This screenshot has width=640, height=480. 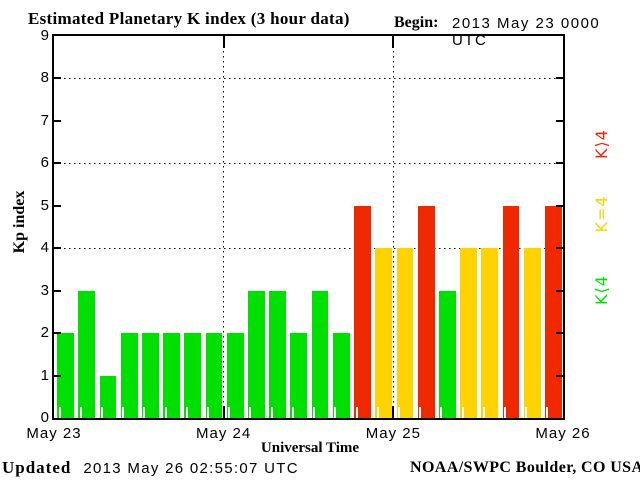 I want to click on y-tick-label: 4, so click(x=44, y=248).